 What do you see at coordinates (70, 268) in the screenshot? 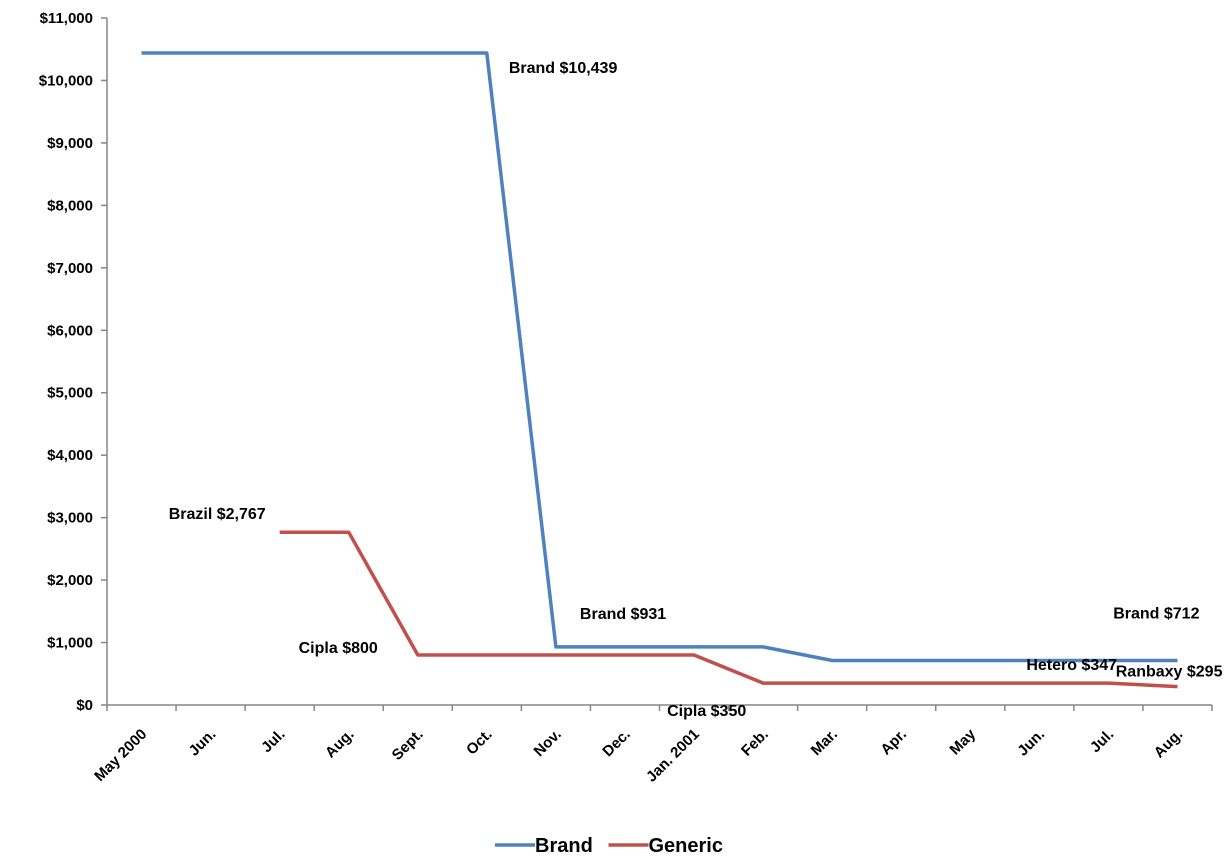
I see `y-tick-label: $7,000` at bounding box center [70, 268].